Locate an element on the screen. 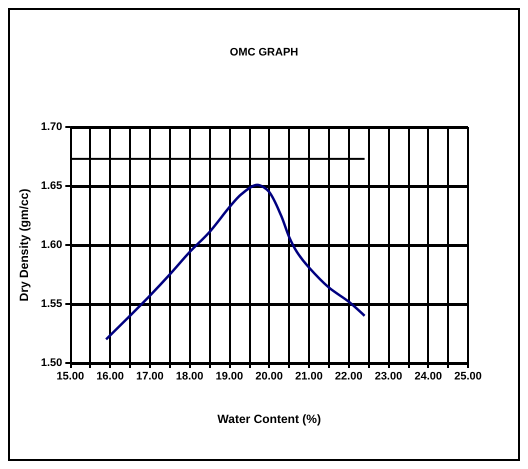 This screenshot has height=469, width=528. y-tick-label: 1.60 is located at coordinates (51, 245).